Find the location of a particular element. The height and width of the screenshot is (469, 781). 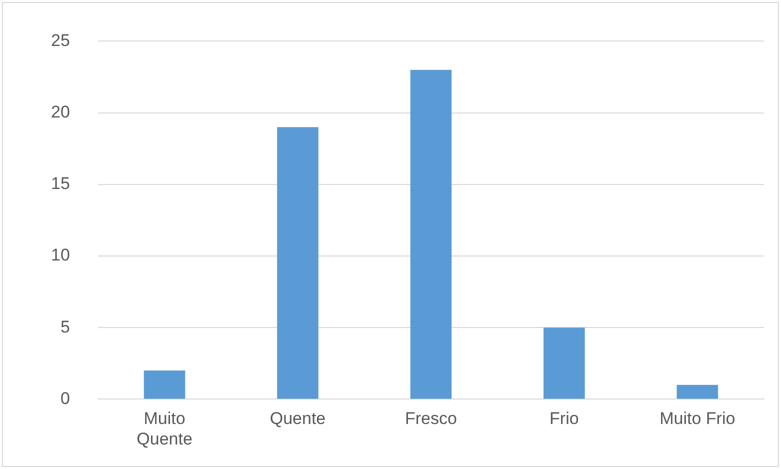

y-tick-label: 0 is located at coordinates (65, 398).